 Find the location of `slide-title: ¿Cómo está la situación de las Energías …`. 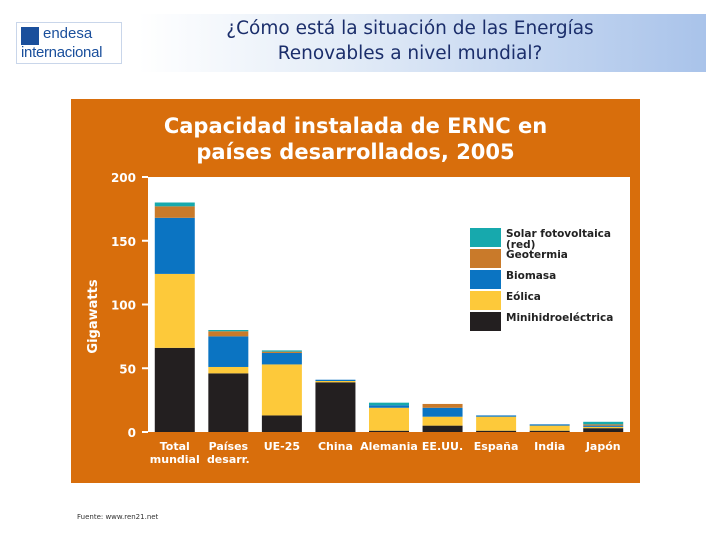

slide-title: ¿Cómo está la situación de las Energías … is located at coordinates (410, 41).